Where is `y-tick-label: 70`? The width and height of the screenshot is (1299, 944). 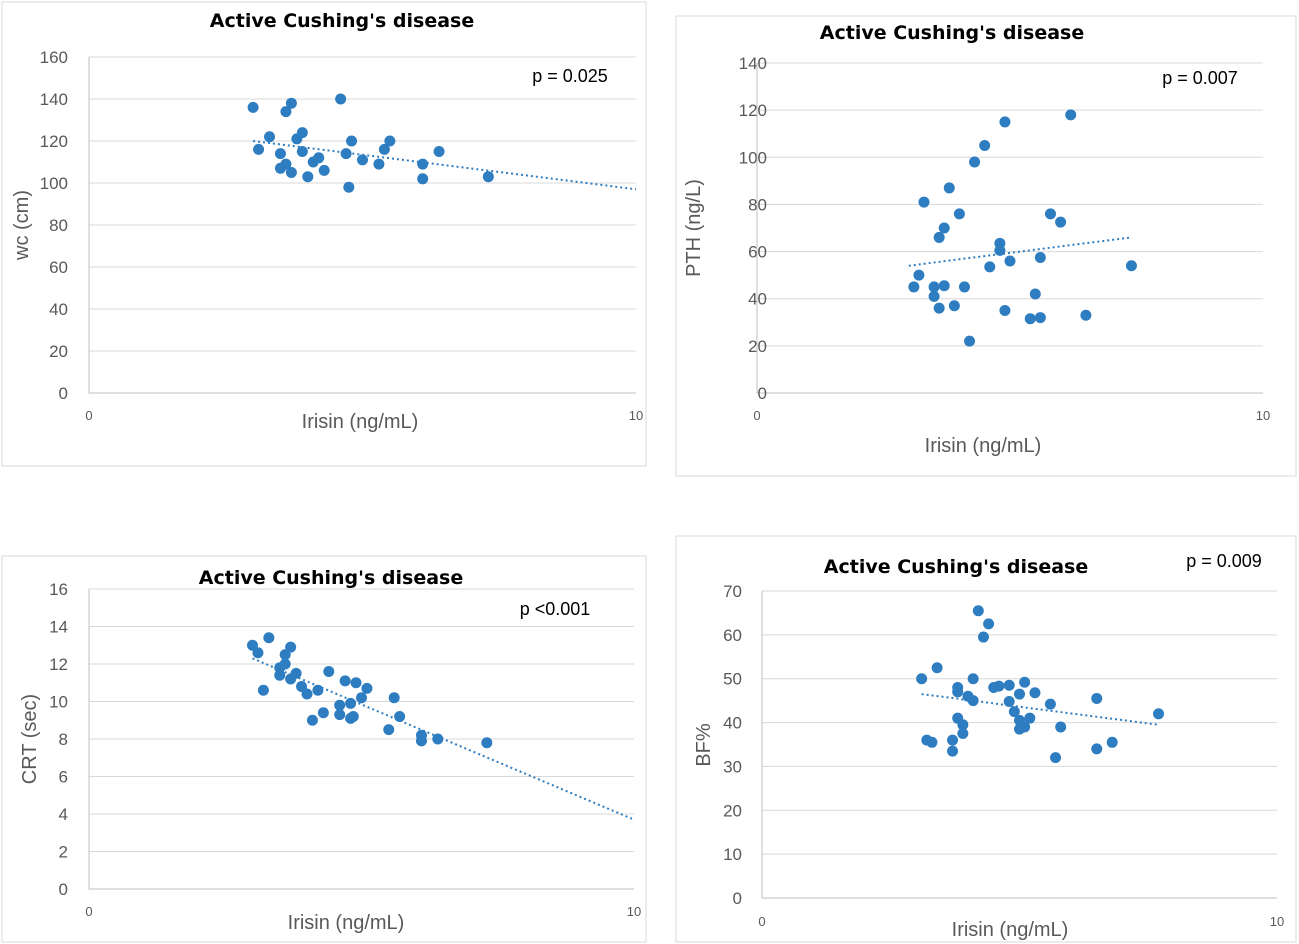
y-tick-label: 70 is located at coordinates (732, 591).